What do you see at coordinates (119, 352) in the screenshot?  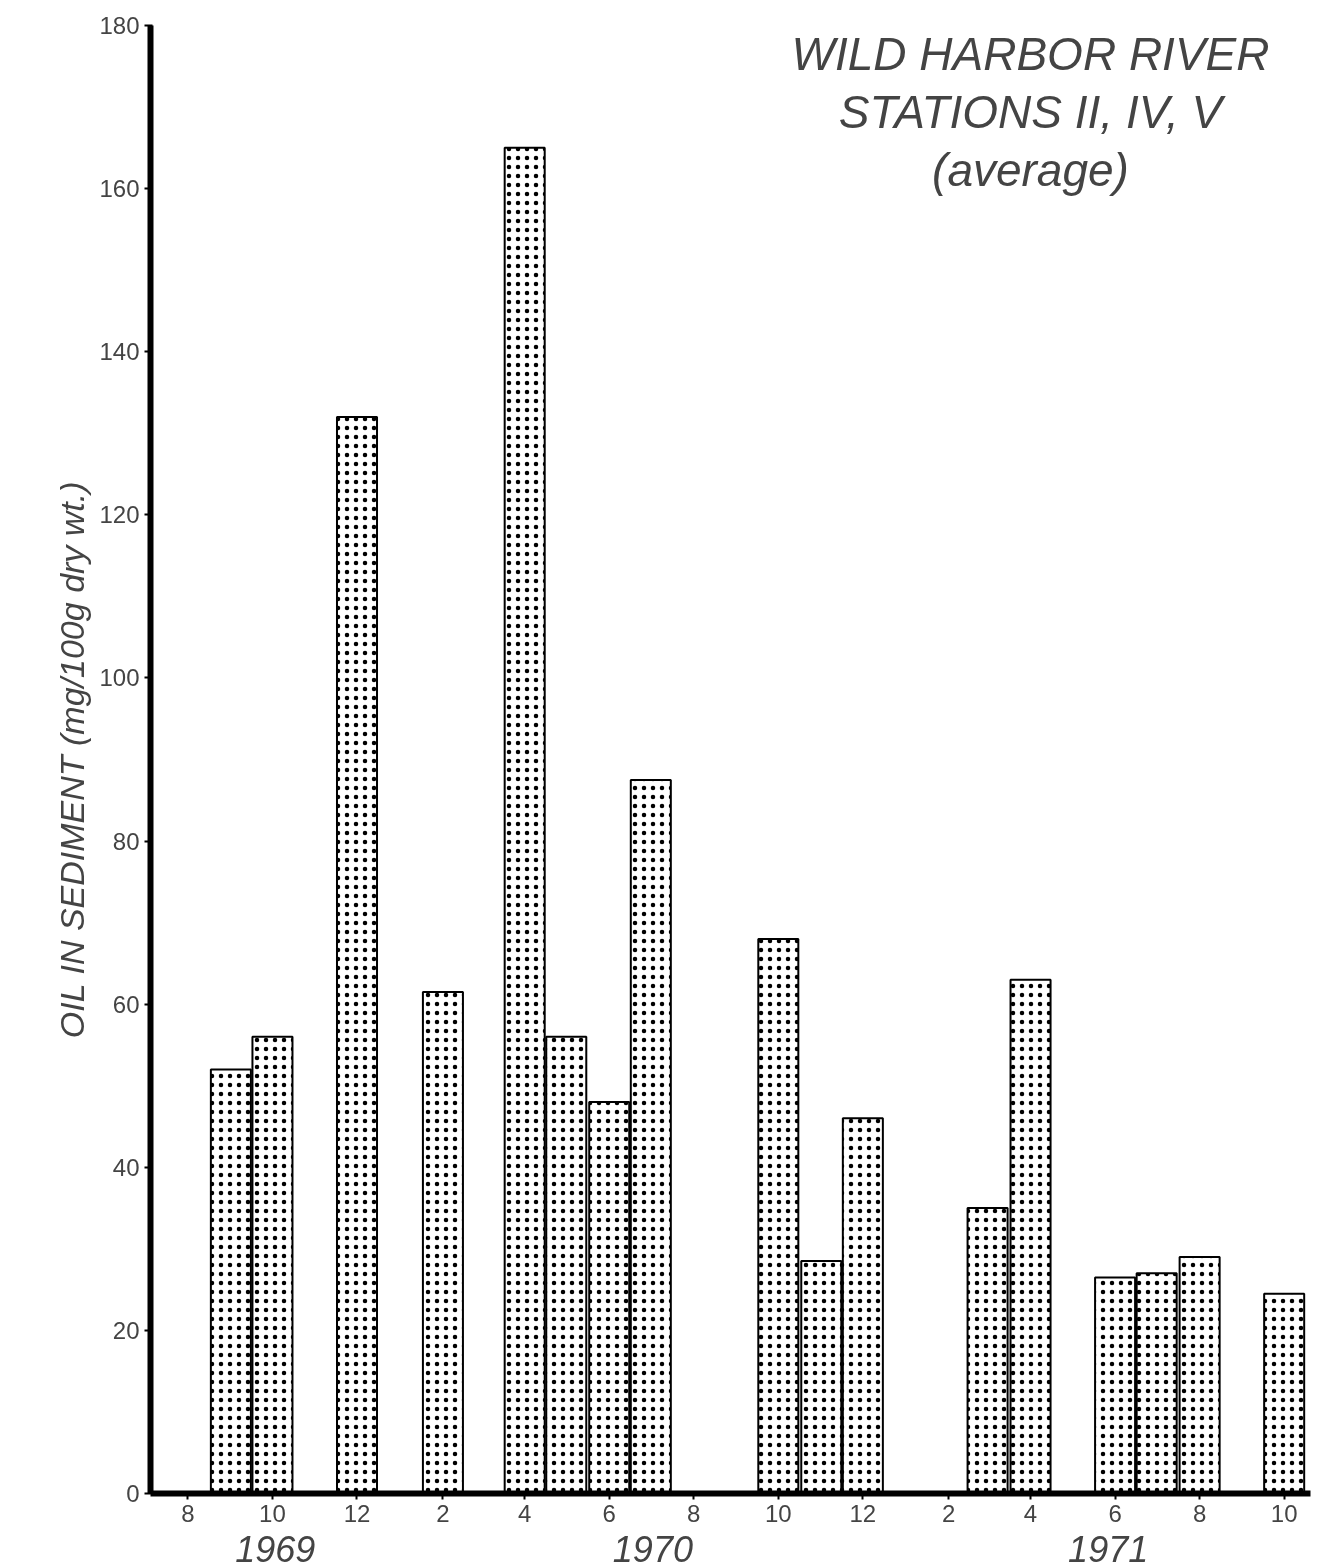 I see `y-tick-label: 140` at bounding box center [119, 352].